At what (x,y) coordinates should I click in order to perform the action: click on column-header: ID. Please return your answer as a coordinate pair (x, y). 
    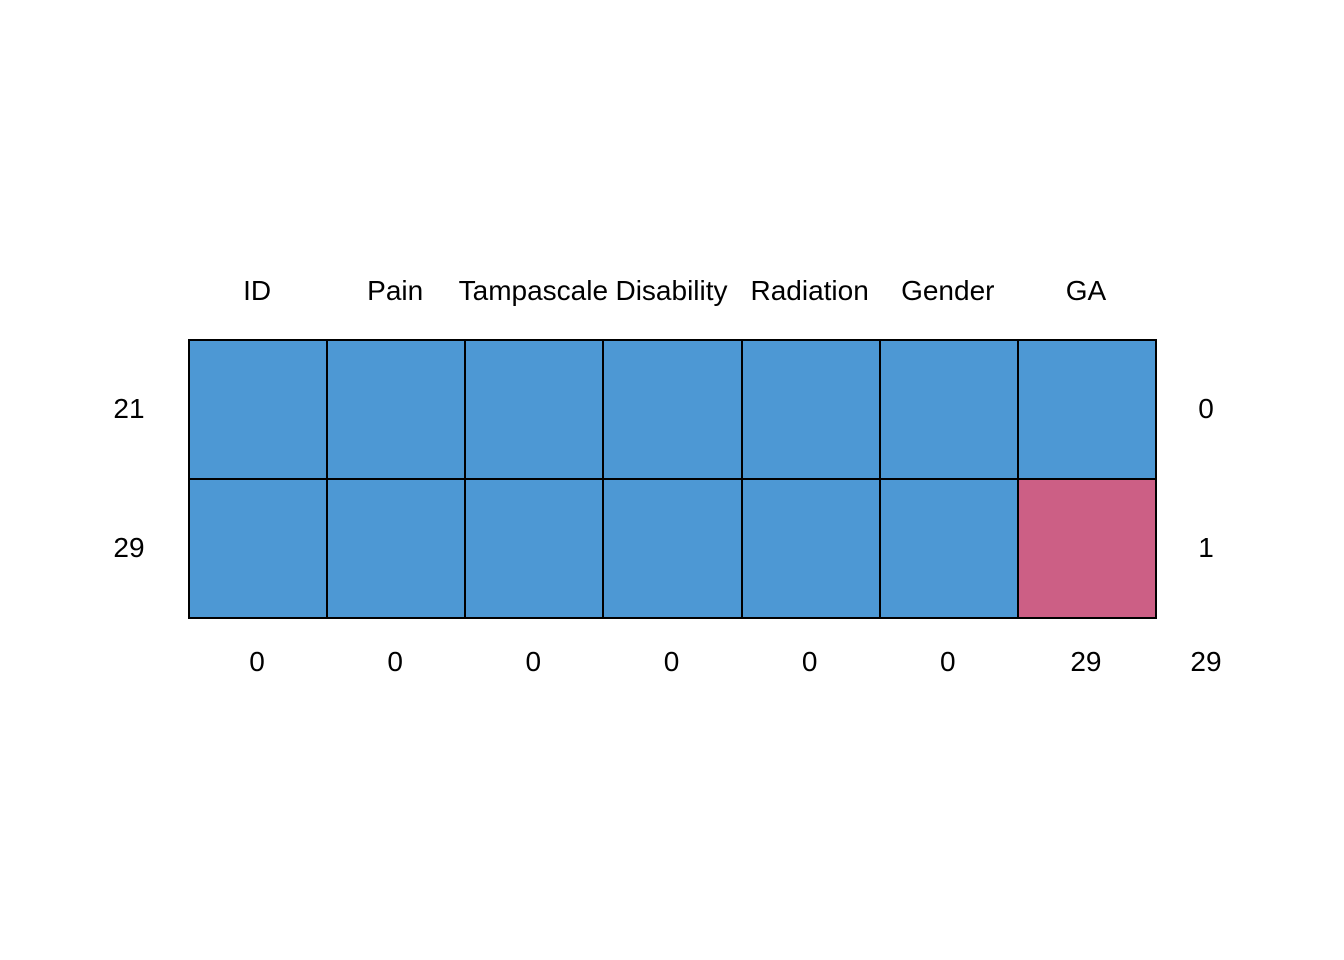
    Looking at the image, I should click on (257, 290).